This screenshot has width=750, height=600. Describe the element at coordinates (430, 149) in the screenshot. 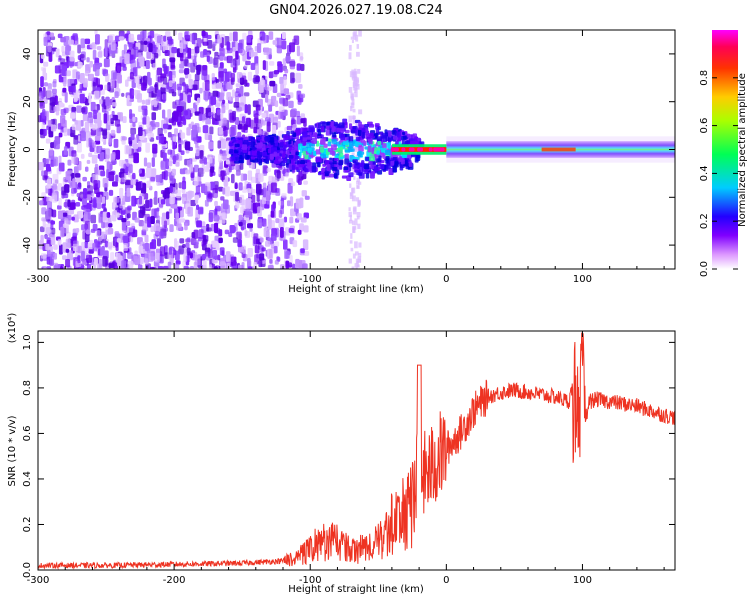

I see `heatmap-peak-dot` at that location.